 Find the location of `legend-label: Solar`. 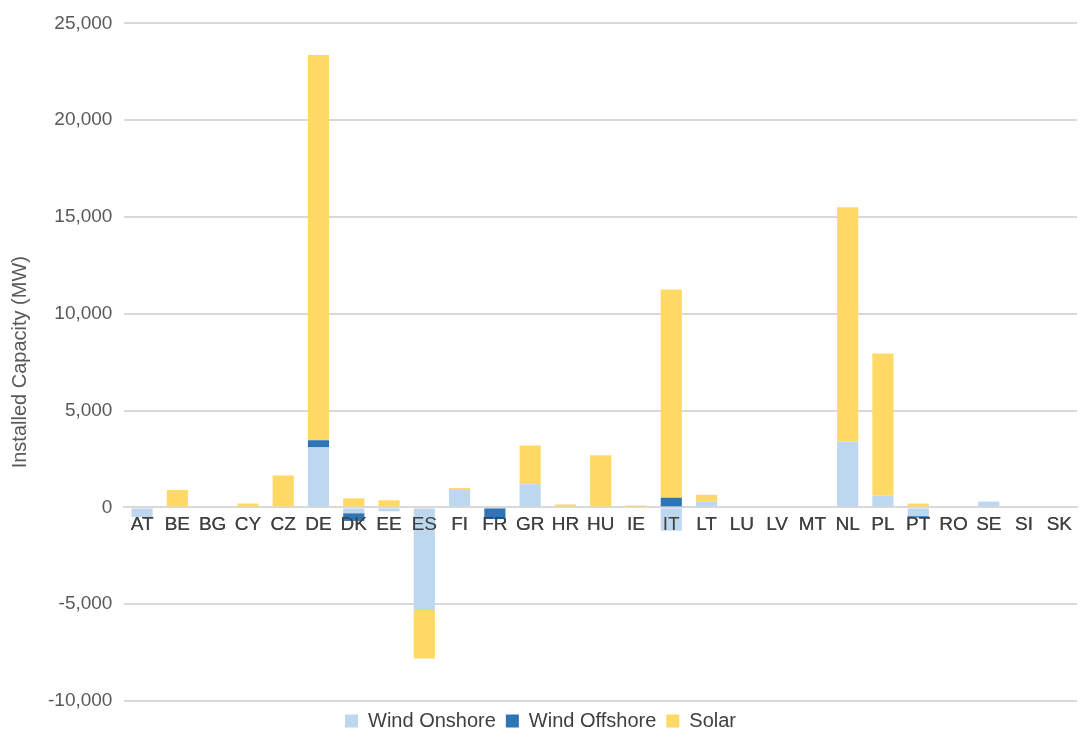

legend-label: Solar is located at coordinates (713, 719).